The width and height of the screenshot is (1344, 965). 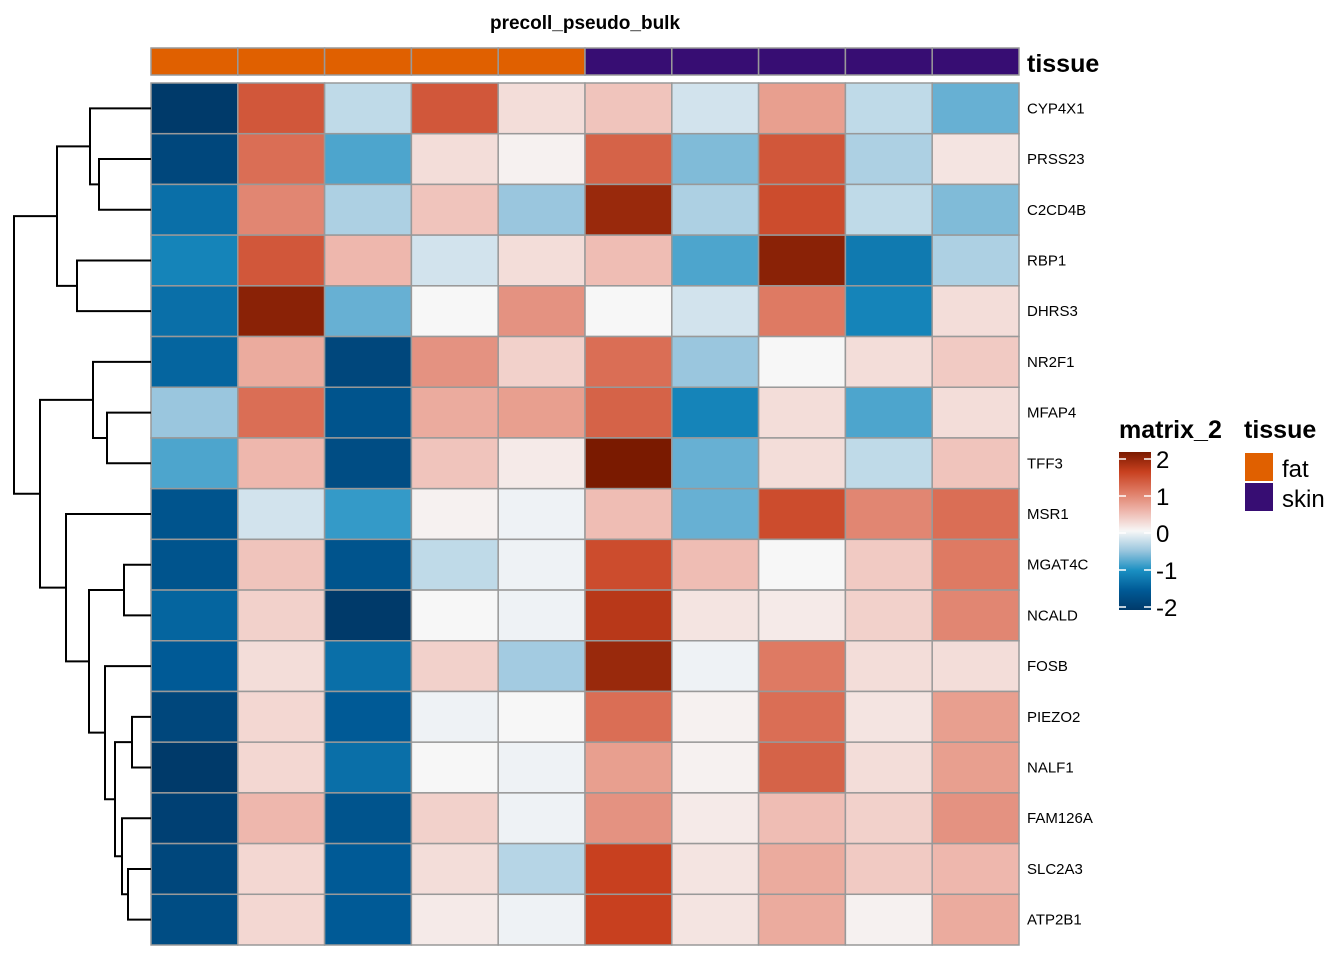 What do you see at coordinates (1170, 519) in the screenshot?
I see `color-legend: matrix_2 2 1 0 -1 -2` at bounding box center [1170, 519].